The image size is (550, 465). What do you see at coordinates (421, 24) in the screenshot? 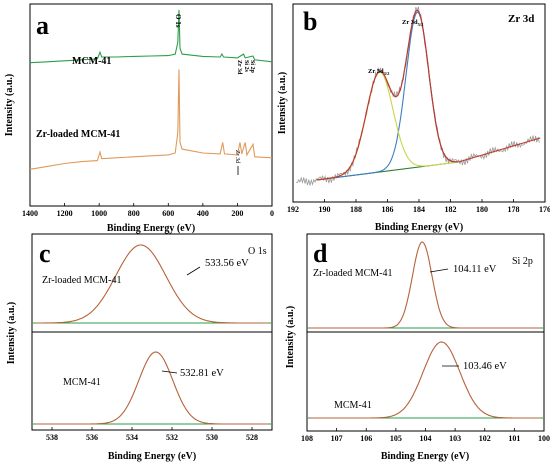
I see `peak-label-zr3d52-sub: 5/2` at bounding box center [421, 24].